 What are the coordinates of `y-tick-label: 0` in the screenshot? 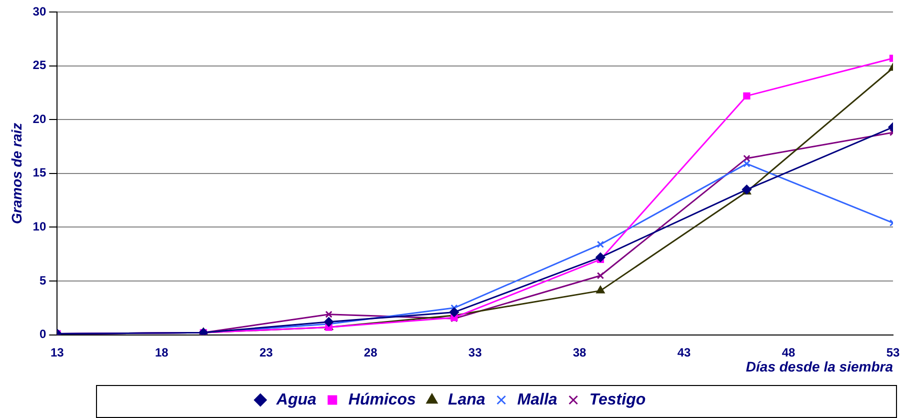 It's located at (42, 334).